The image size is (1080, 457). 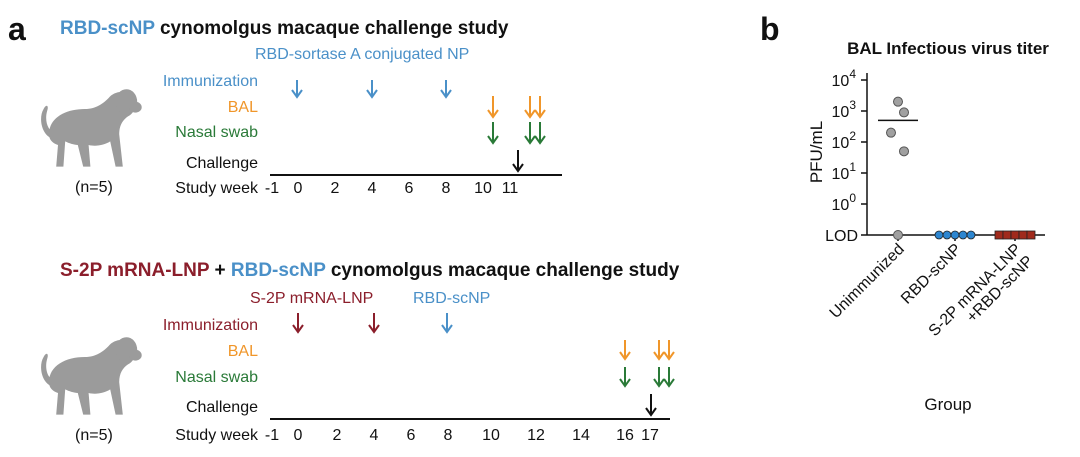 What do you see at coordinates (864, 157) in the screenshot?
I see `y-ticks` at bounding box center [864, 157].